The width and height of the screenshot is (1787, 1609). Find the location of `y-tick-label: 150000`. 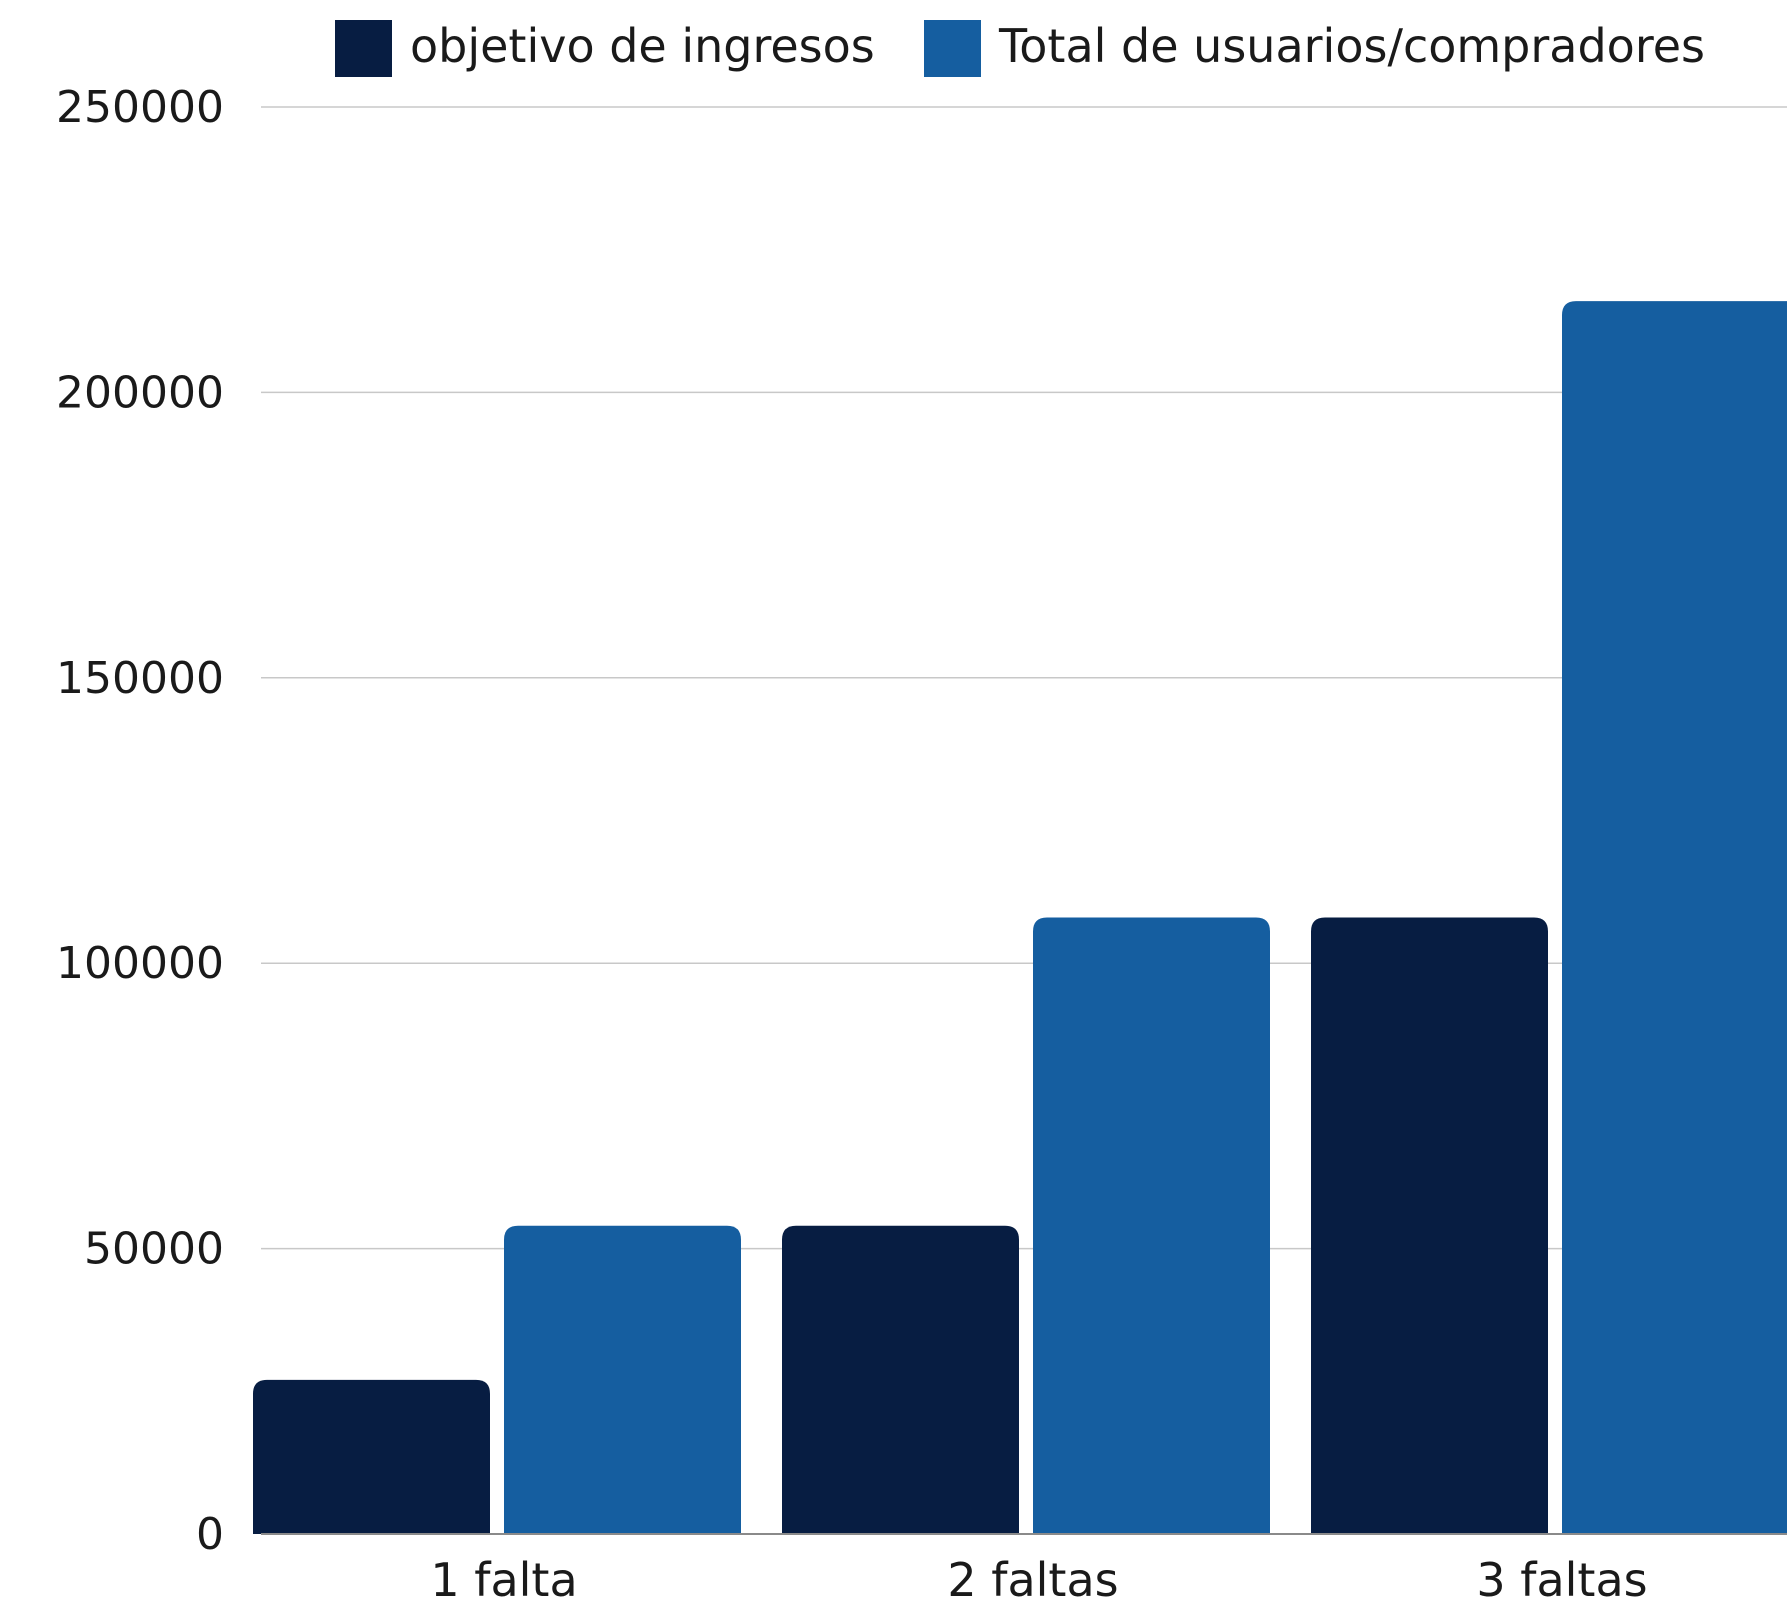

y-tick-label: 150000 is located at coordinates (140, 678).